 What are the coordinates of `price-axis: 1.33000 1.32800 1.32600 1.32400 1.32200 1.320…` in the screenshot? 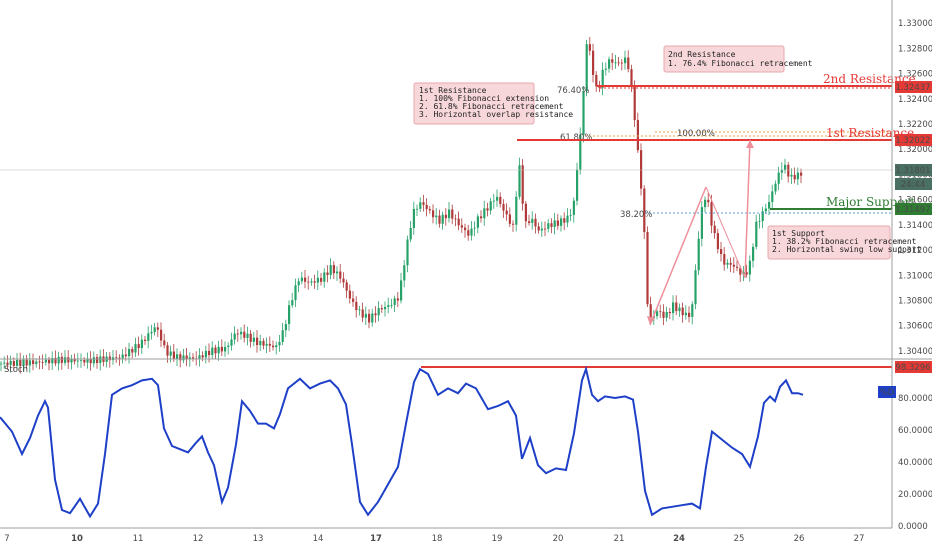 It's located at (905, 264).